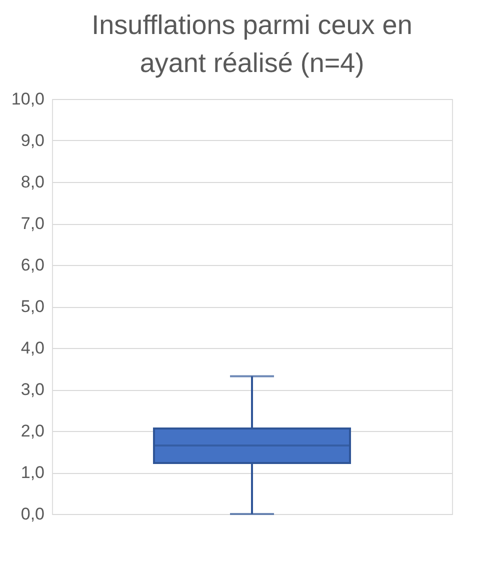  I want to click on y-tick-label: 4,0, so click(32, 348).